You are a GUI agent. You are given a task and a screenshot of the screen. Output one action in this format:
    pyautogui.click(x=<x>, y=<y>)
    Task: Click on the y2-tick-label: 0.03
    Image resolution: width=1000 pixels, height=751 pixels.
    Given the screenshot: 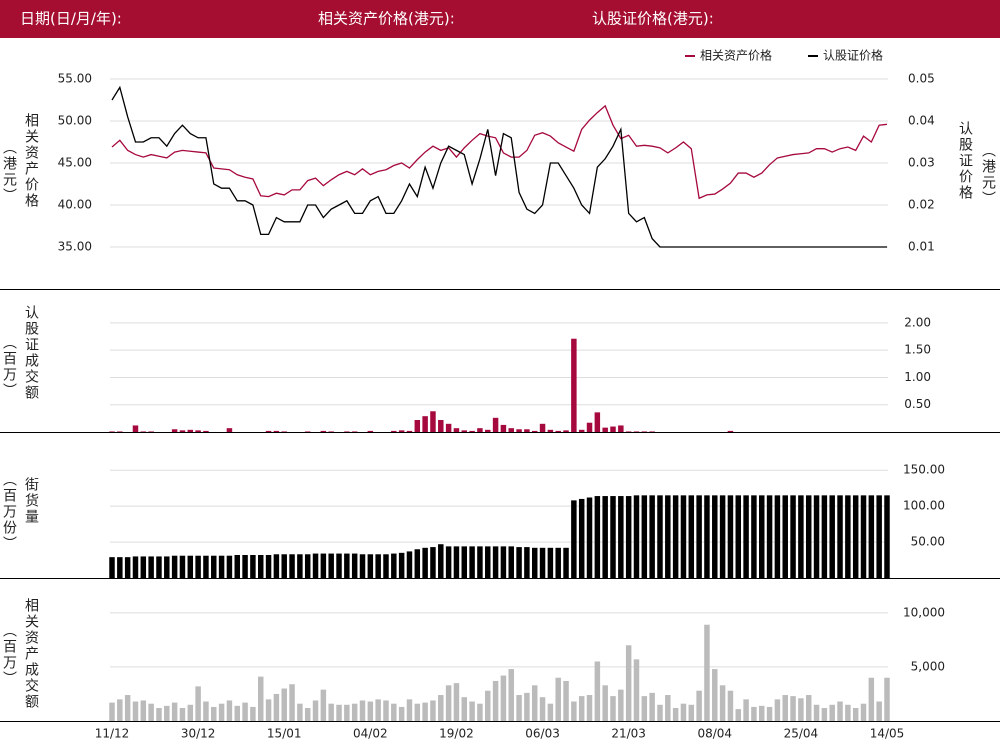 What is the action you would take?
    pyautogui.click(x=921, y=162)
    